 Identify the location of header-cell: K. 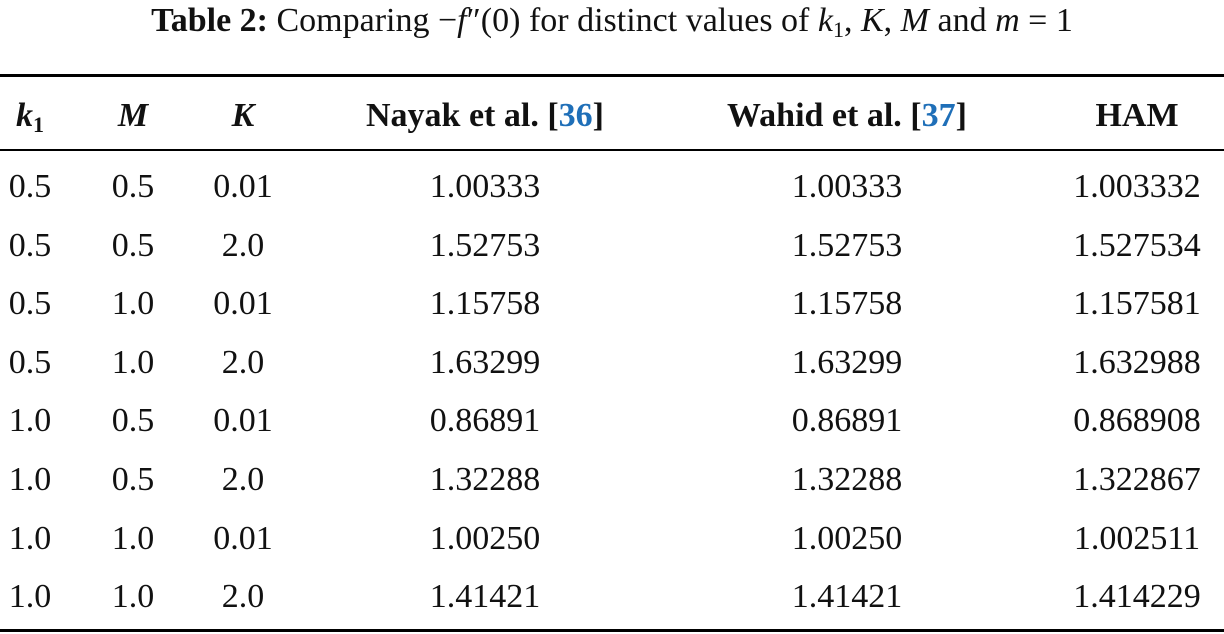
(243, 116).